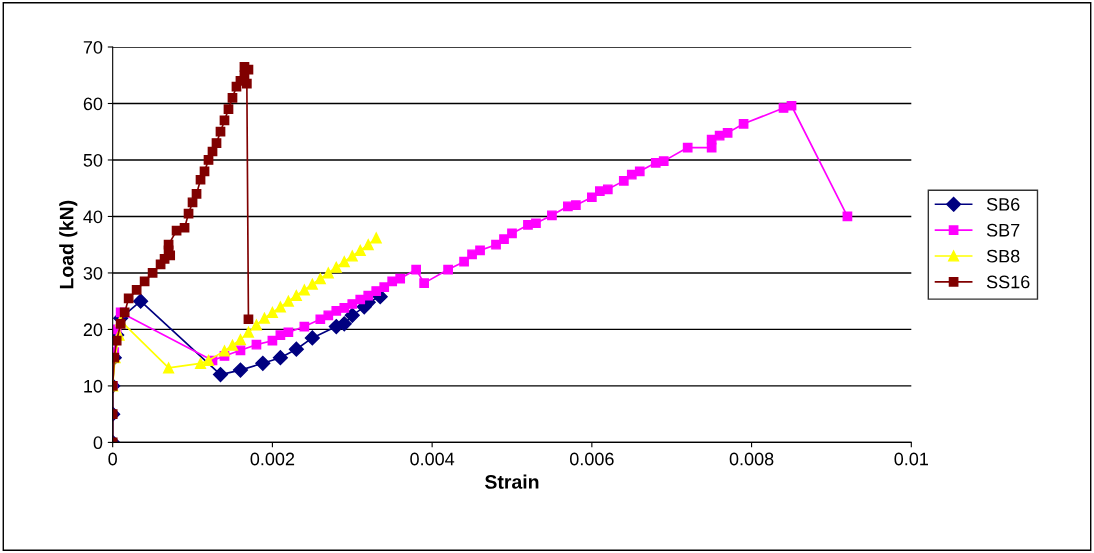  I want to click on y-tick-label: 70, so click(93, 47).